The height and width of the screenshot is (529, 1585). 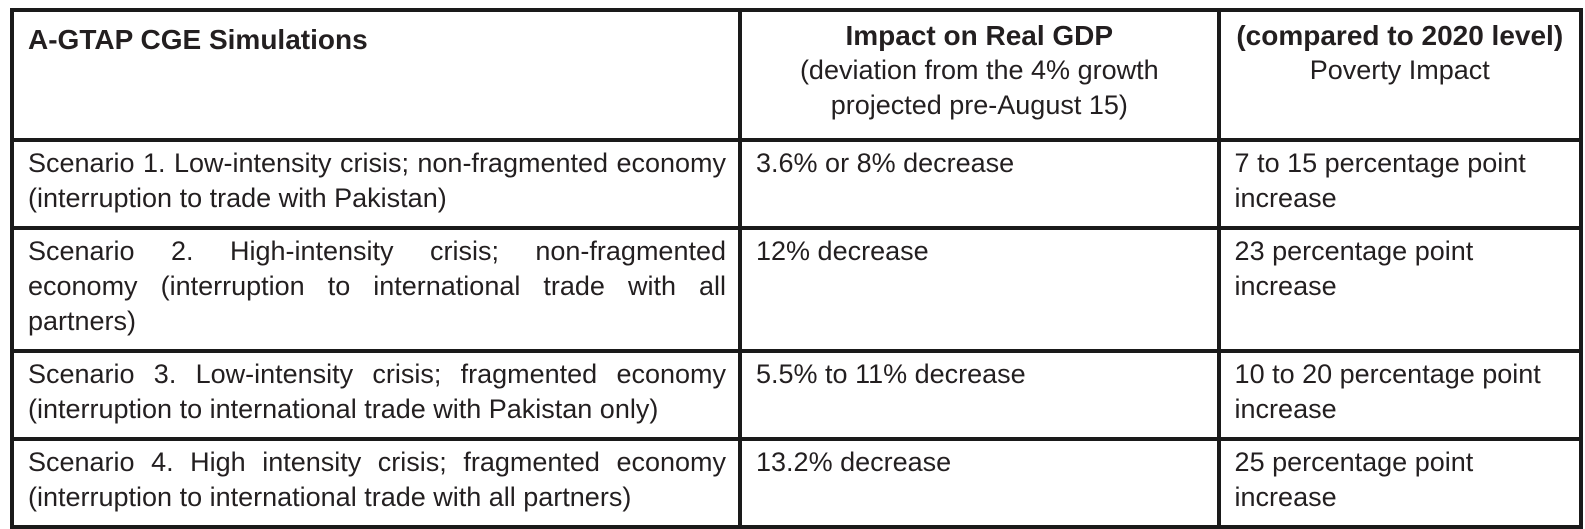 What do you see at coordinates (979, 395) in the screenshot?
I see `gdp-impact-cell: 5.5% to 11% decrease` at bounding box center [979, 395].